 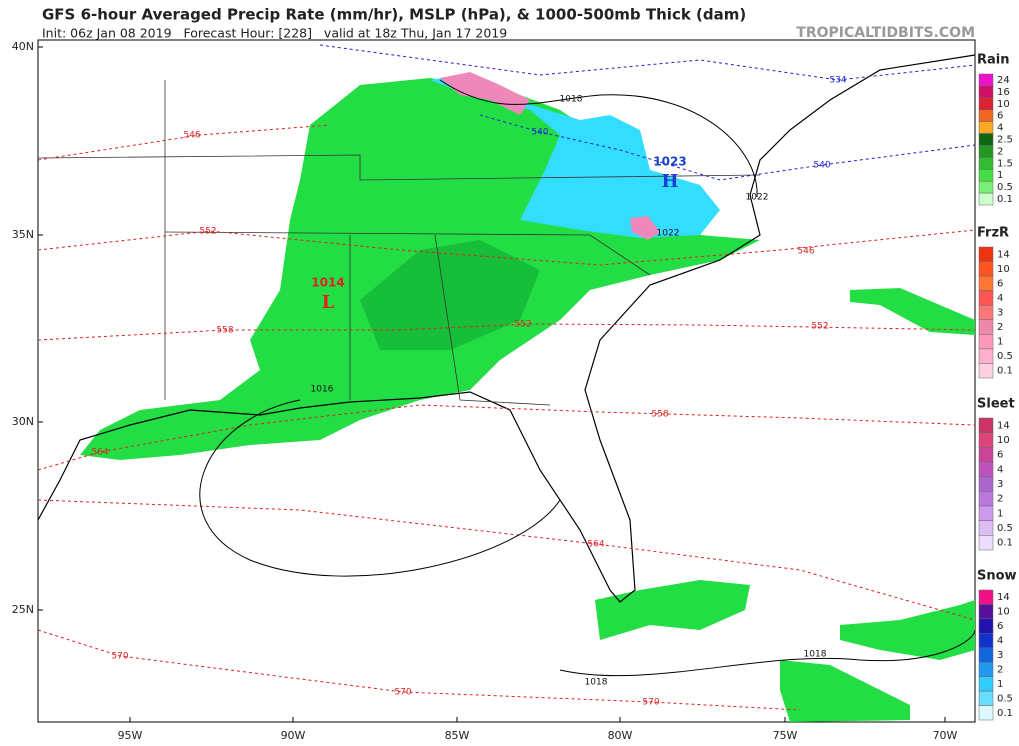 I want to click on center-letter: H, so click(x=669, y=181).